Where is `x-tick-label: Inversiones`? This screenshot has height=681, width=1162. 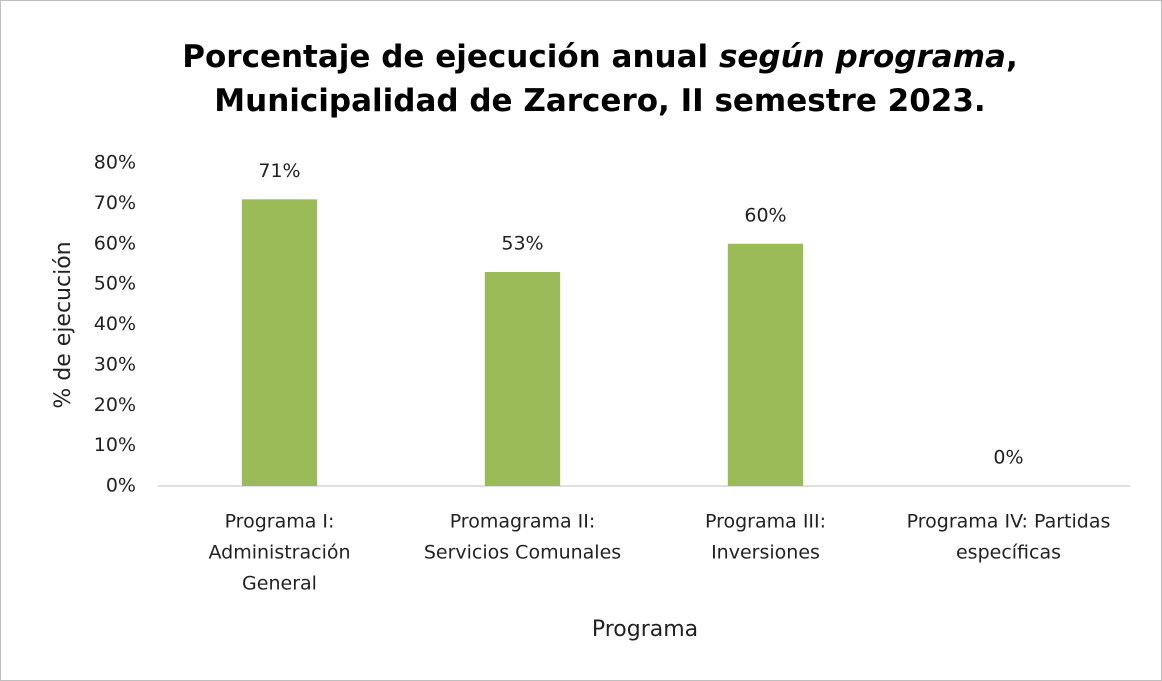
x-tick-label: Inversiones is located at coordinates (765, 553).